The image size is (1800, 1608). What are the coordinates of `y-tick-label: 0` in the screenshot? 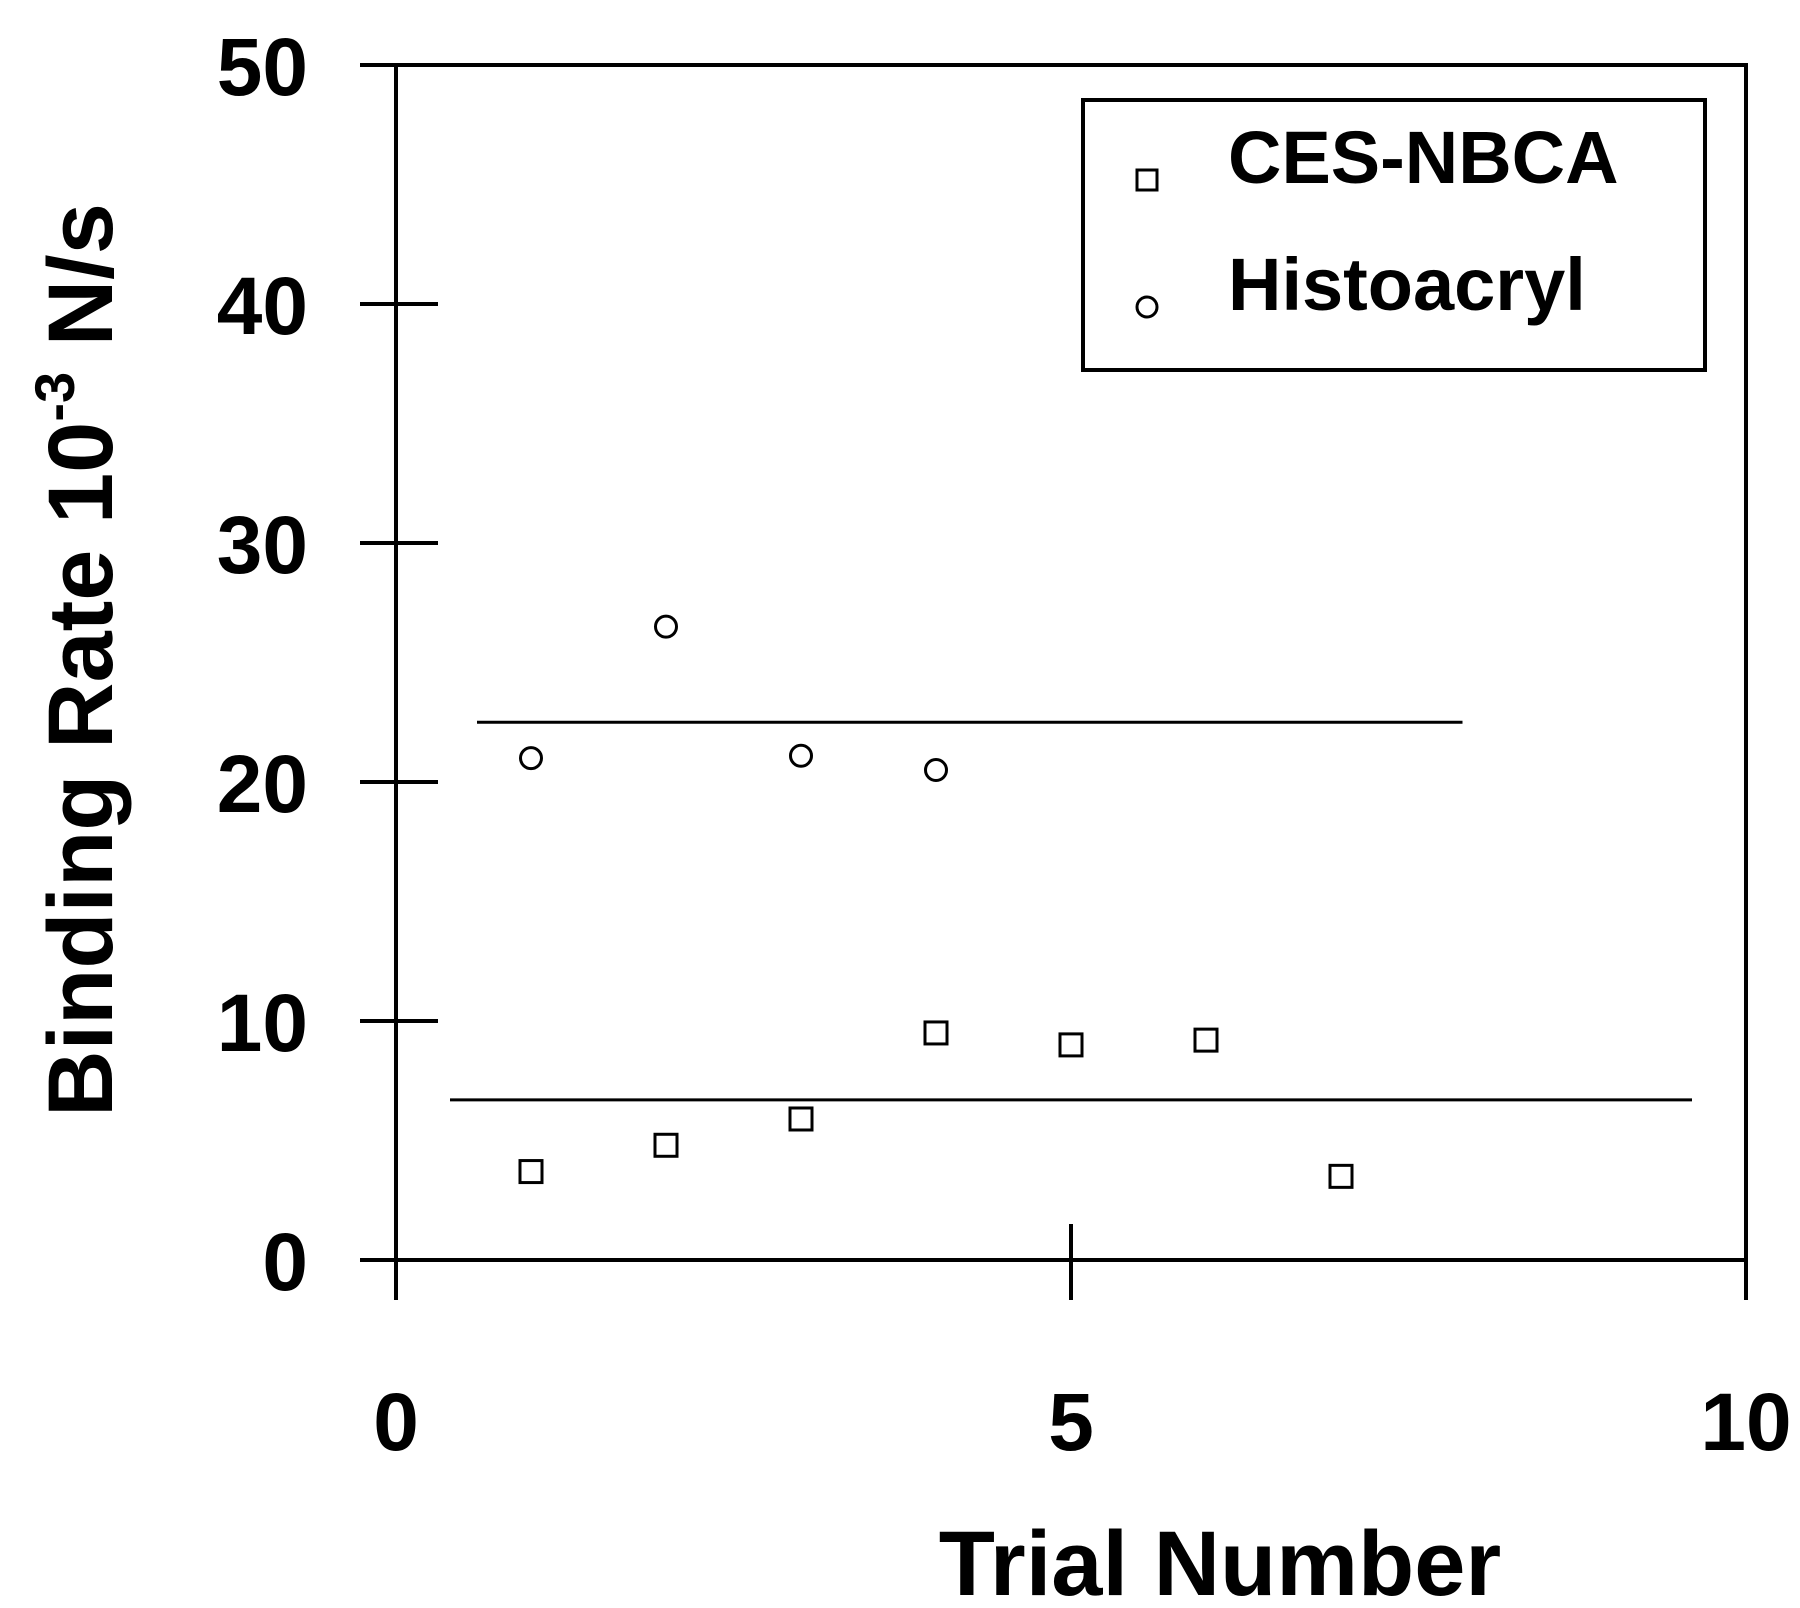 It's located at (285, 1262).